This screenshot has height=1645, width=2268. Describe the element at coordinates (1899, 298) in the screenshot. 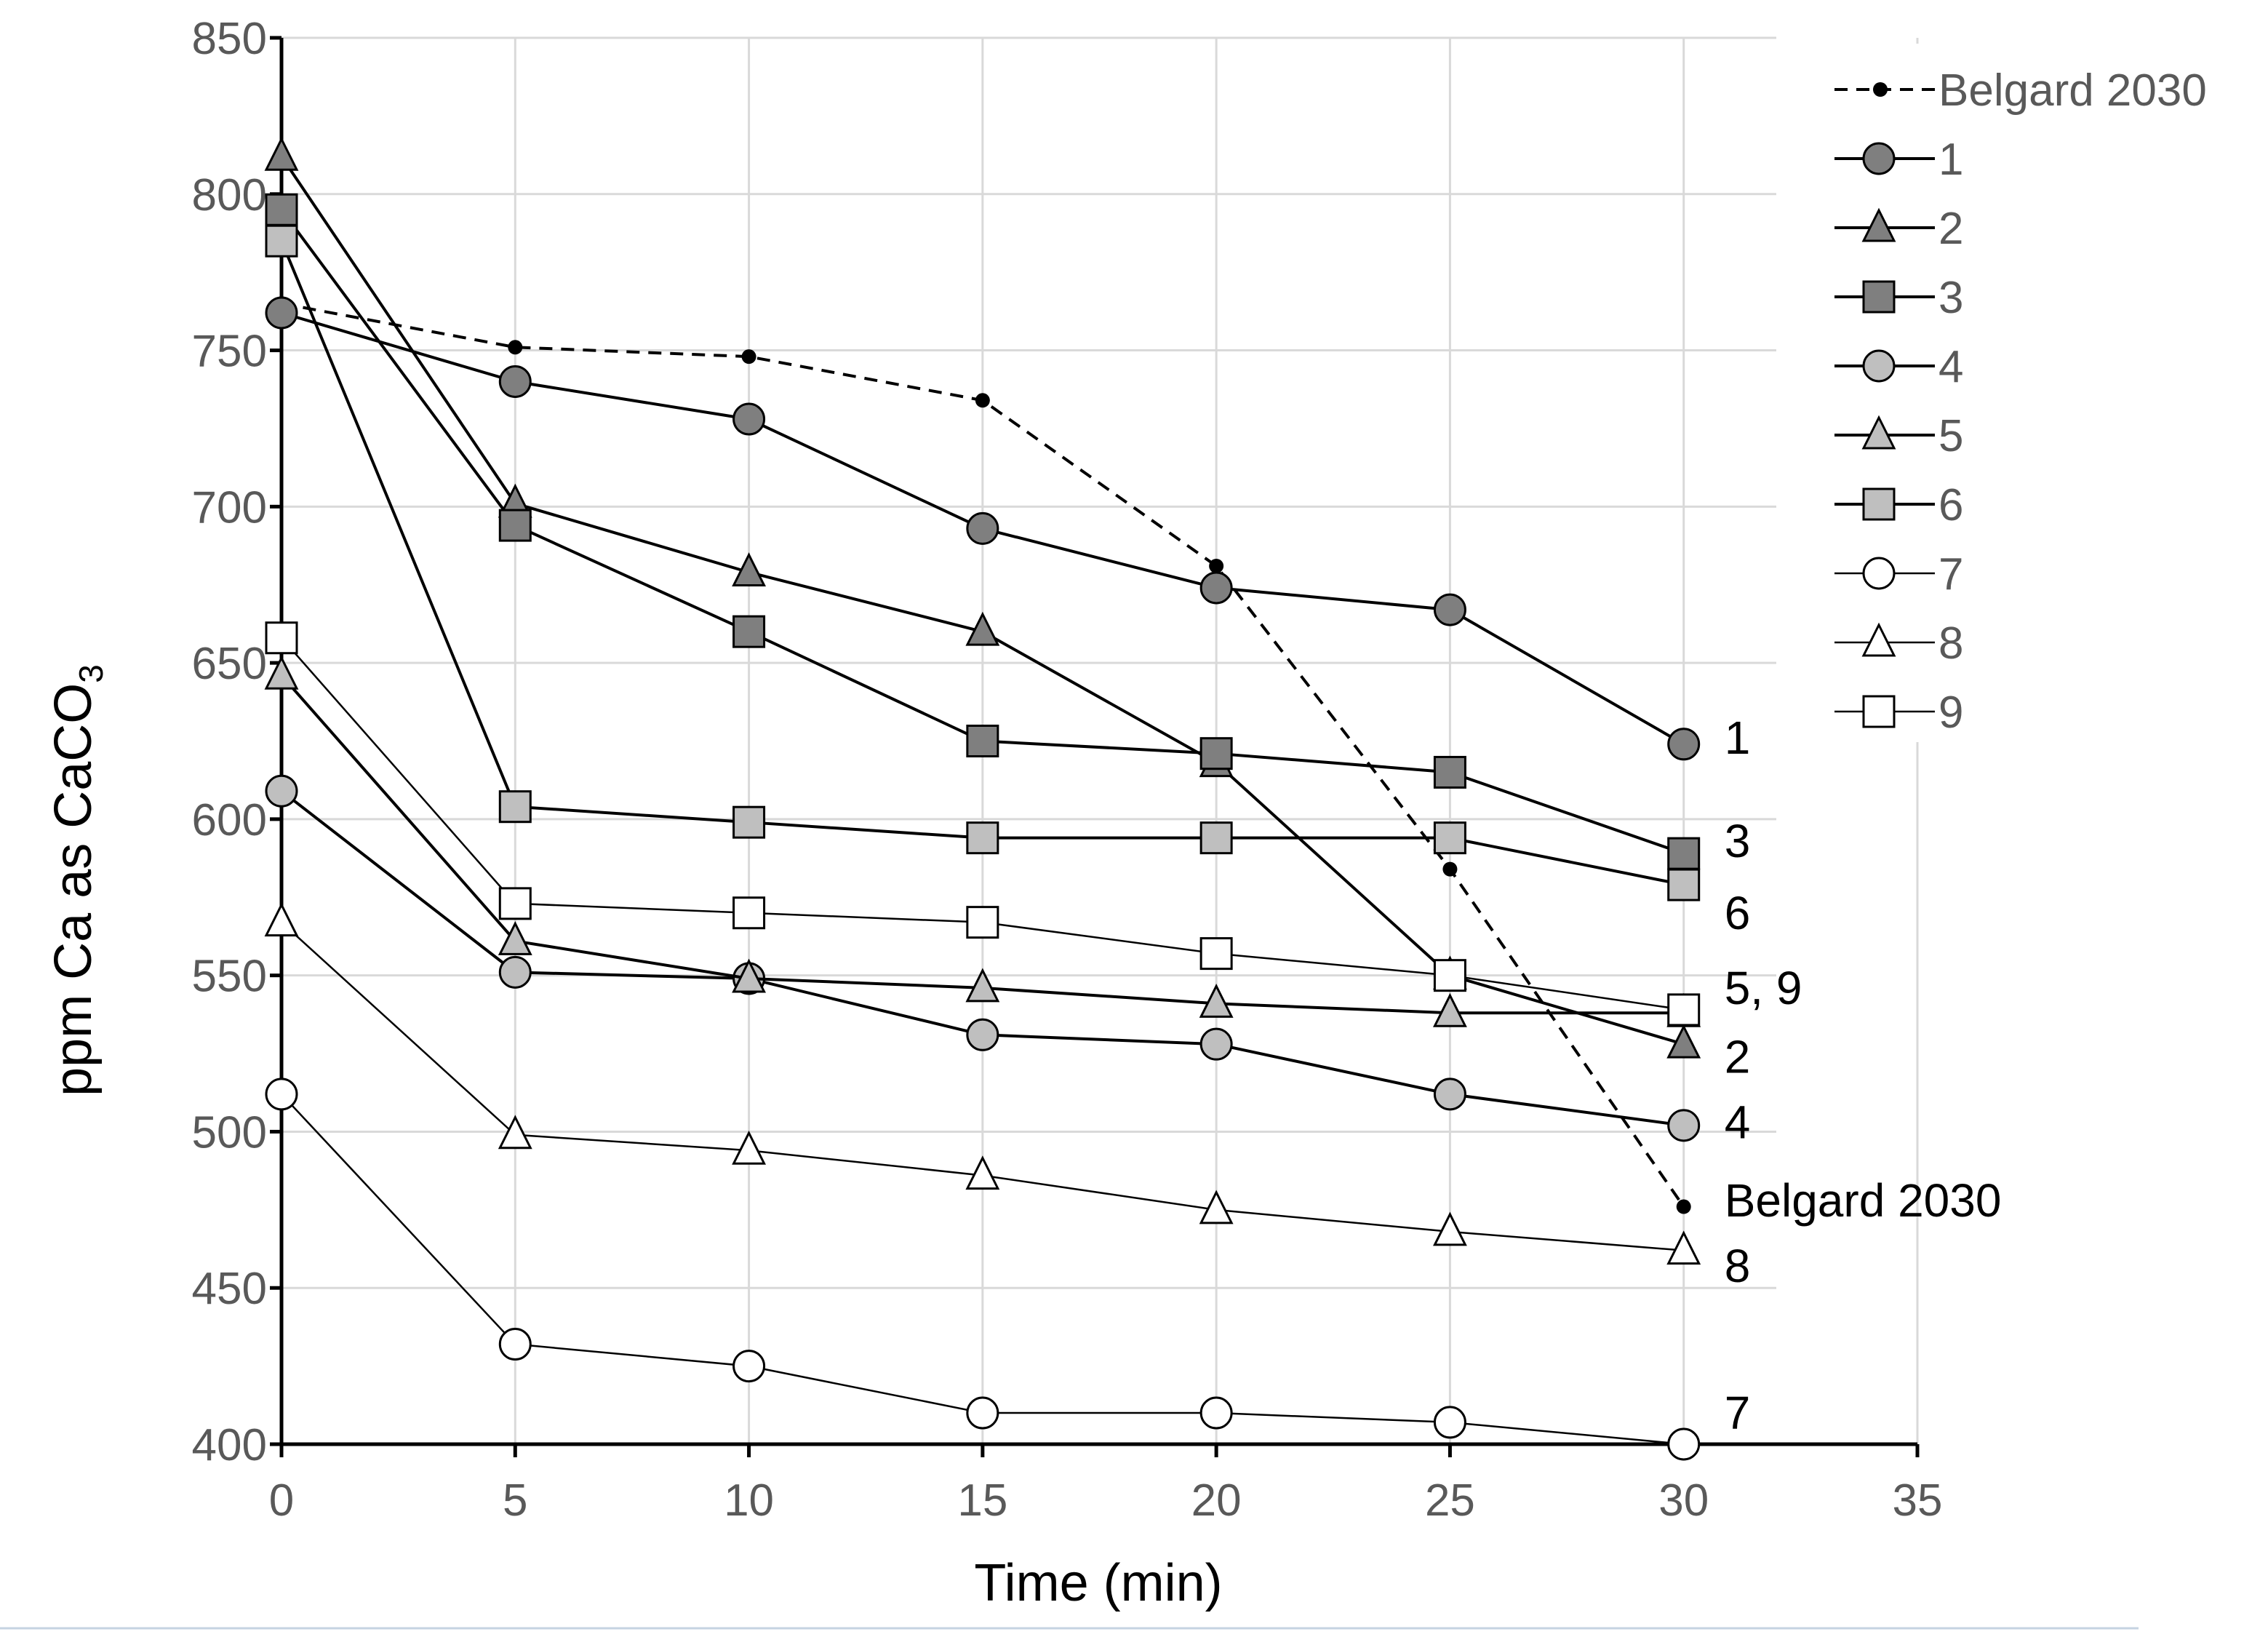

I see `legend-item: 3` at that location.